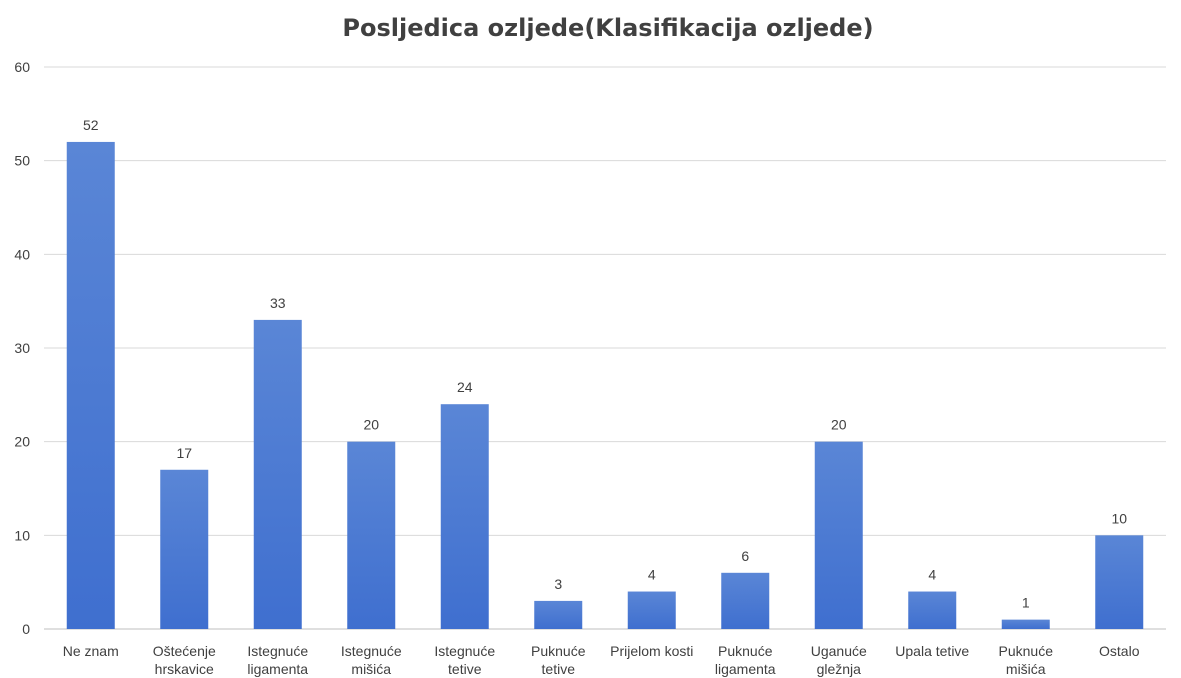 The width and height of the screenshot is (1181, 678). What do you see at coordinates (558, 584) in the screenshot?
I see `data-label-5: 3` at bounding box center [558, 584].